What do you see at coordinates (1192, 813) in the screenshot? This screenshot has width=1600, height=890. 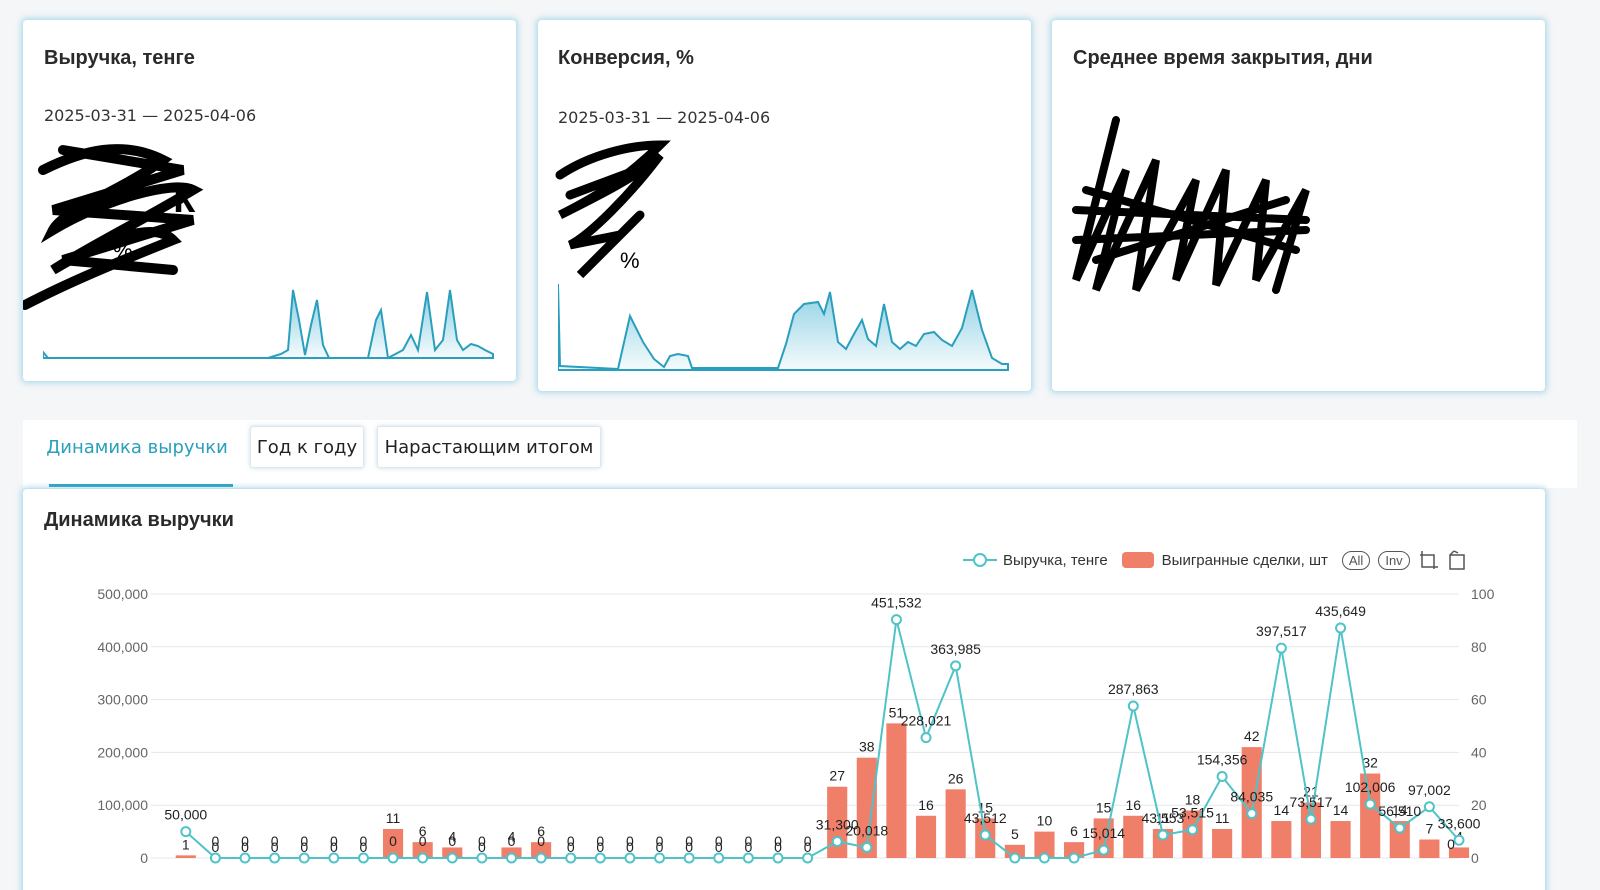 I see `line-data-label: 53,515` at bounding box center [1192, 813].